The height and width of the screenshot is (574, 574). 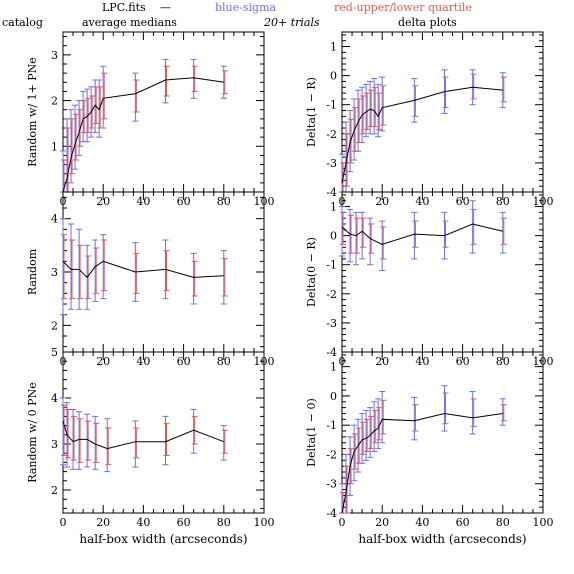 I want to click on y-axis-label: Delta(1 − R), so click(x=311, y=112).